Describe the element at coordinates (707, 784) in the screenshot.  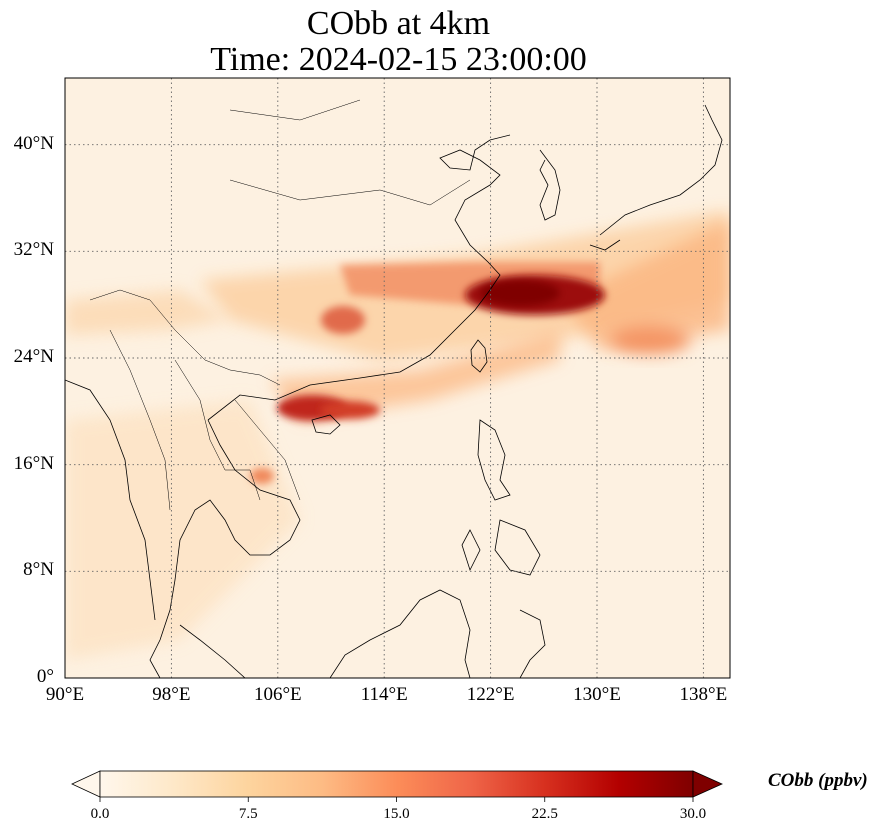
I see `colorbar-extend-high` at that location.